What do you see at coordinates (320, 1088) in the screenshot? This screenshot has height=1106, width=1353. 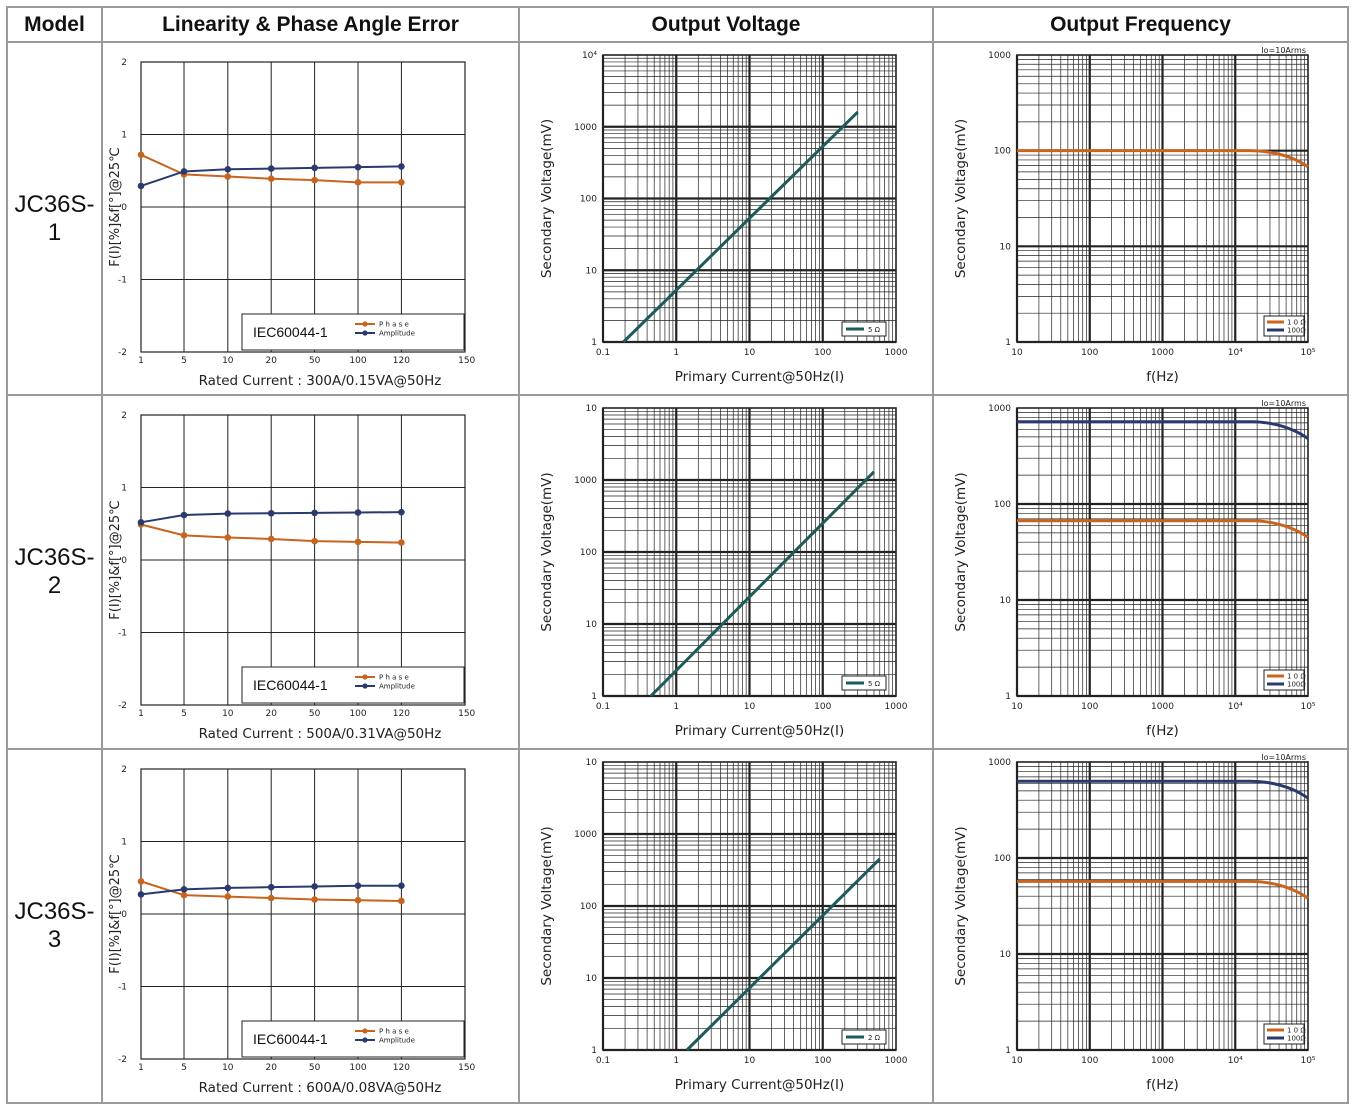 I see `x-axis-label: Rated Current : 600A/0.08VA@50Hz` at bounding box center [320, 1088].